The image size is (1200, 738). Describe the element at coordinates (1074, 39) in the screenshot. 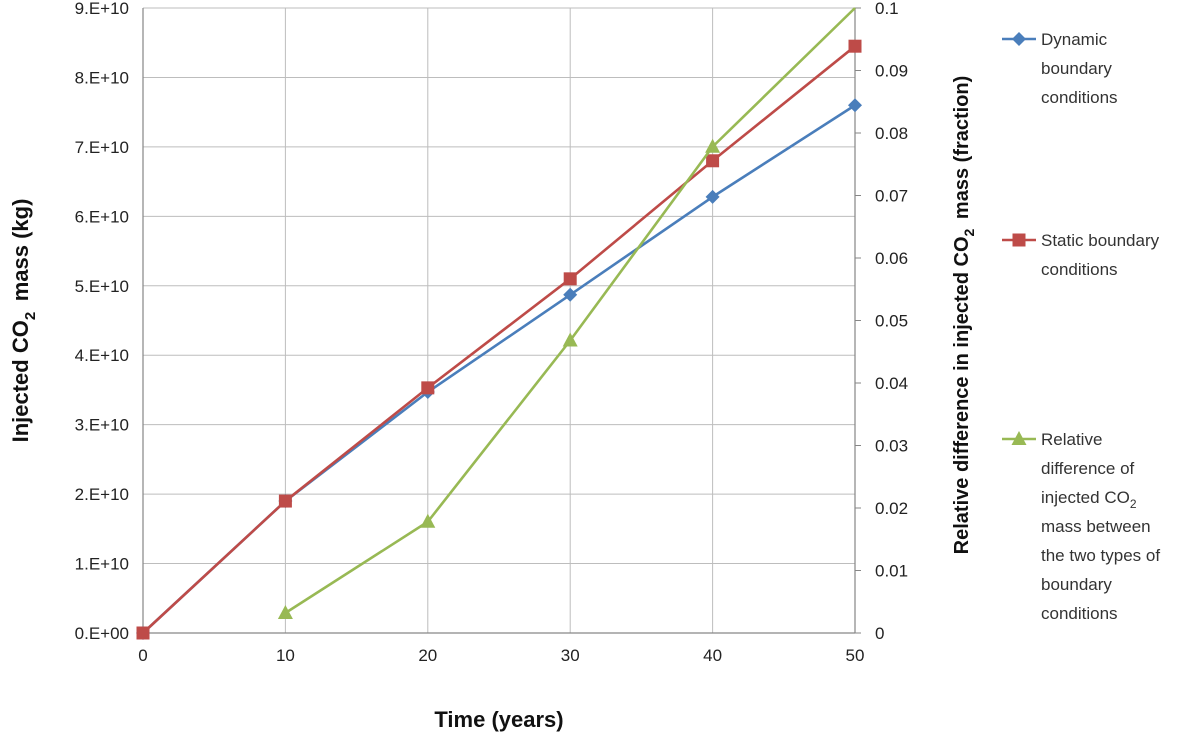

I see `legend-label-line: Dynamic` at that location.